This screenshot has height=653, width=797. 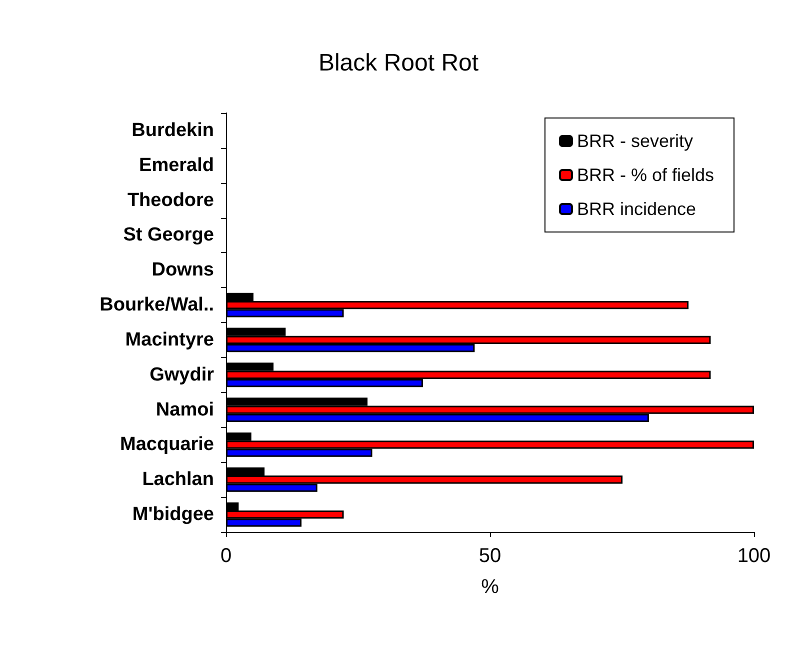 What do you see at coordinates (636, 209) in the screenshot?
I see `legend-label: BRR incidence` at bounding box center [636, 209].